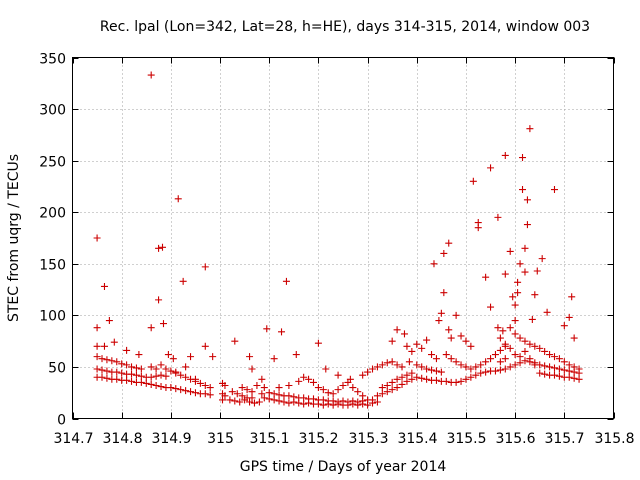  What do you see at coordinates (343, 467) in the screenshot?
I see `x-axis-label: GPS time / Days of year 2014` at bounding box center [343, 467].